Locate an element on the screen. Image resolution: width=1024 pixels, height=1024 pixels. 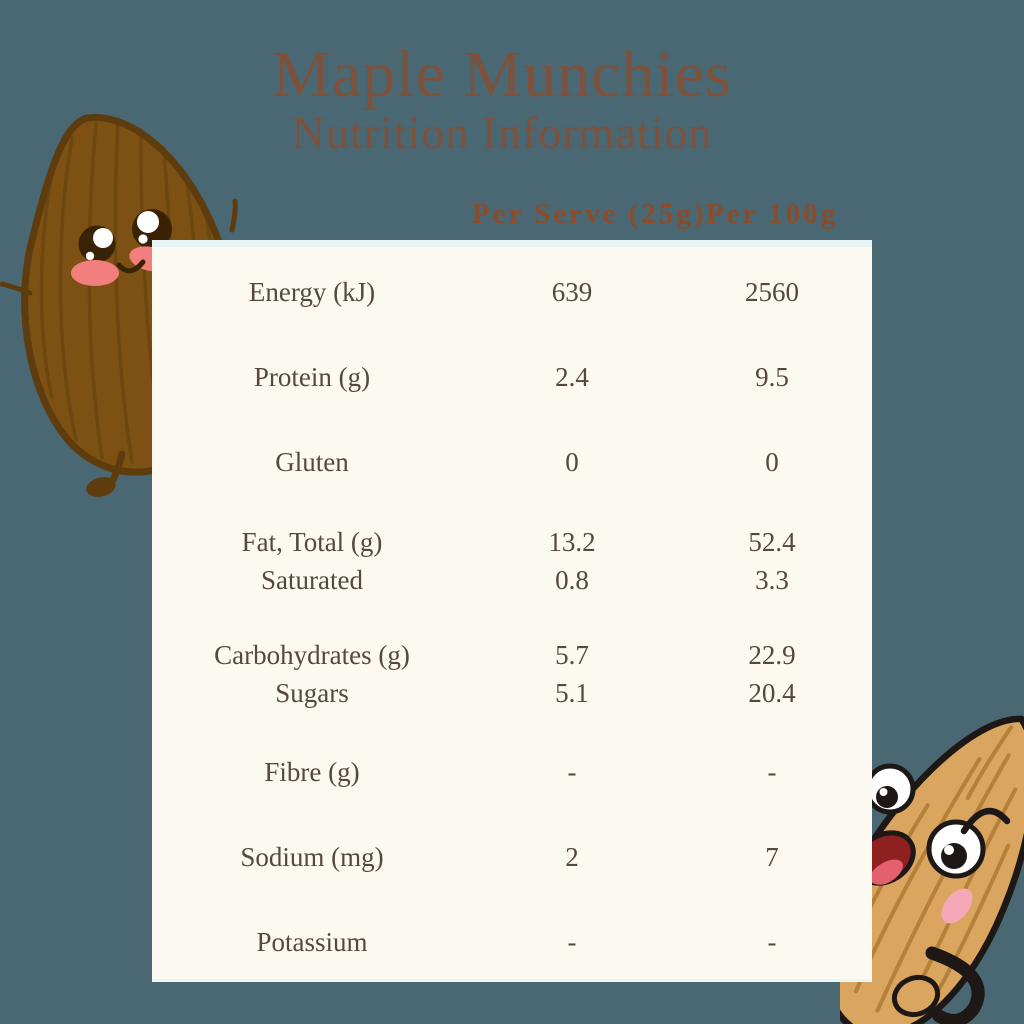
nutrient-label: Potassium is located at coordinates (312, 941).